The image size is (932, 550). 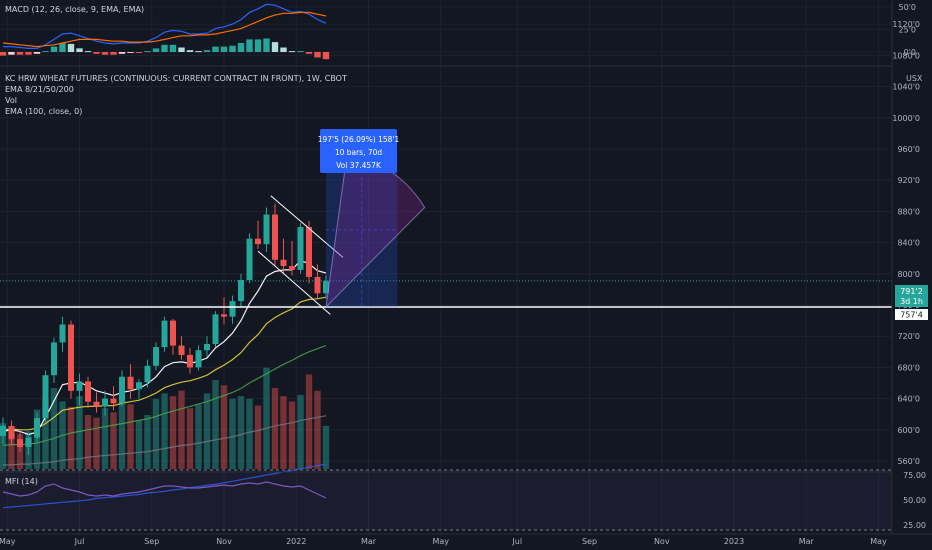 I want to click on ema8-line, so click(x=164, y=347).